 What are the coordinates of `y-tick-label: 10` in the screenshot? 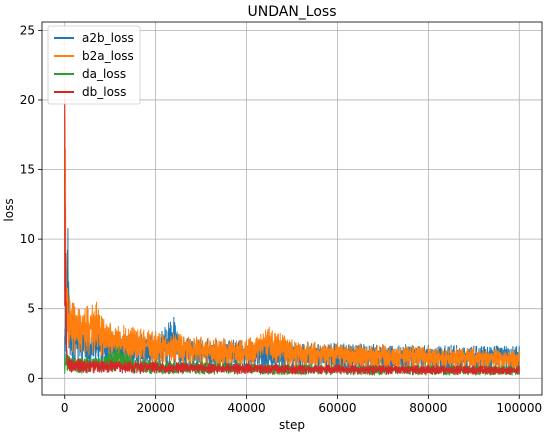 It's located at (27, 239).